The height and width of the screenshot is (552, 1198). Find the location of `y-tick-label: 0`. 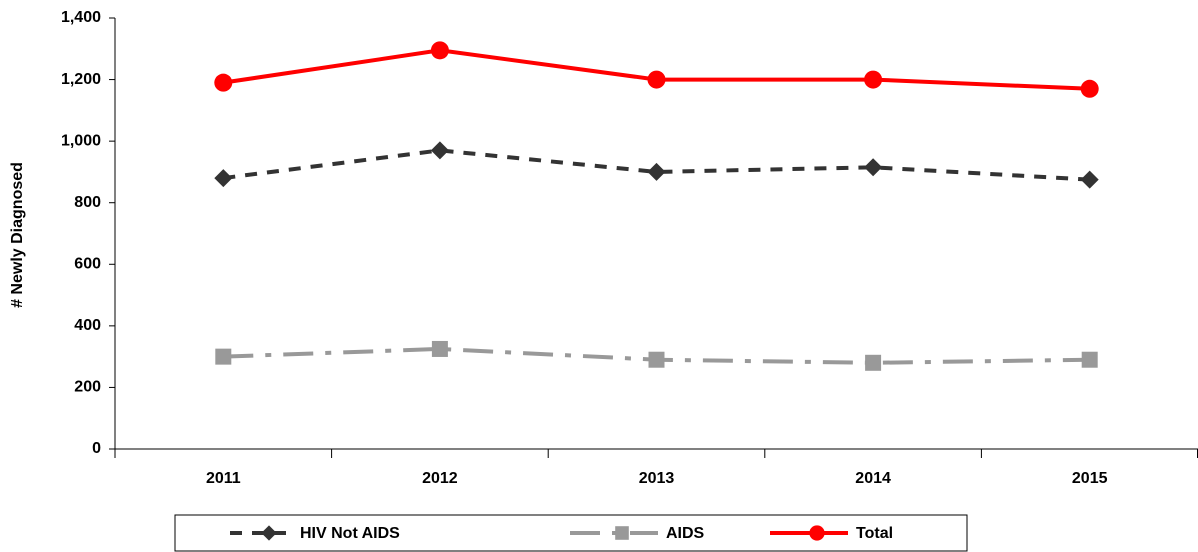

y-tick-label: 0 is located at coordinates (96, 448).